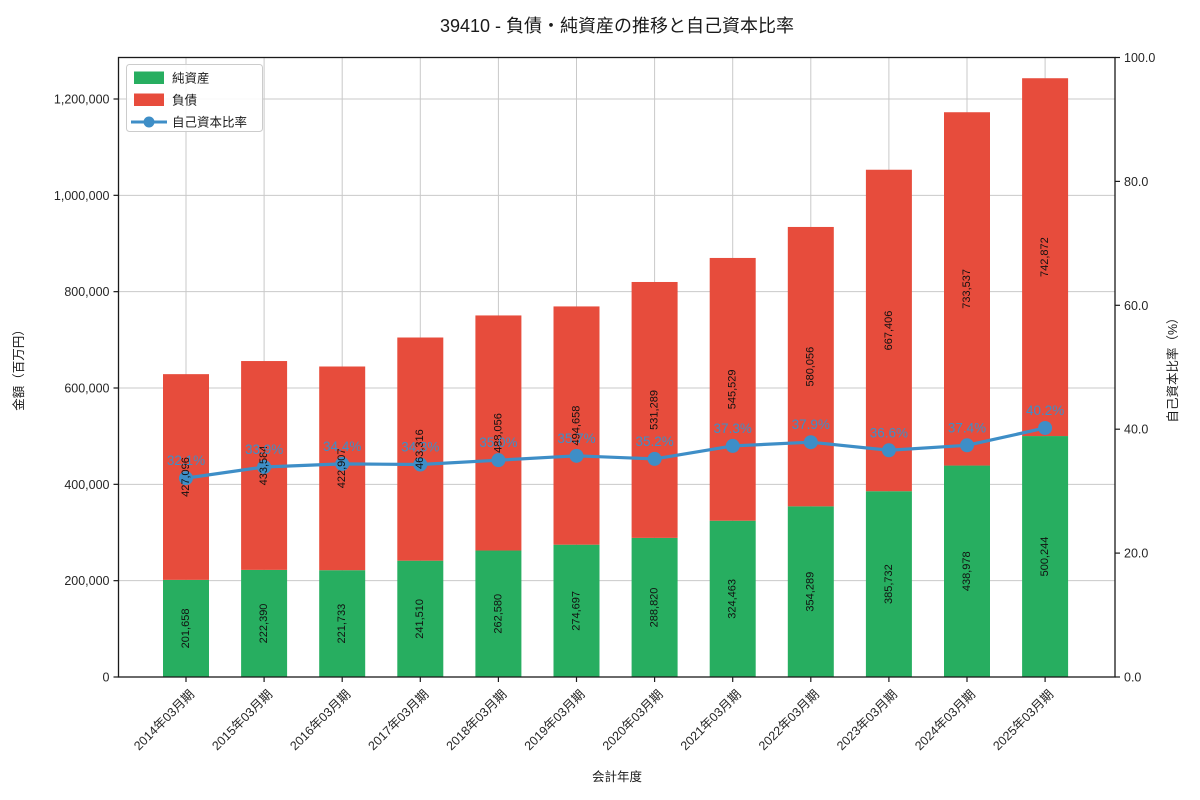  What do you see at coordinates (1136, 306) in the screenshot?
I see `right-tick-label: 60.0` at bounding box center [1136, 306].